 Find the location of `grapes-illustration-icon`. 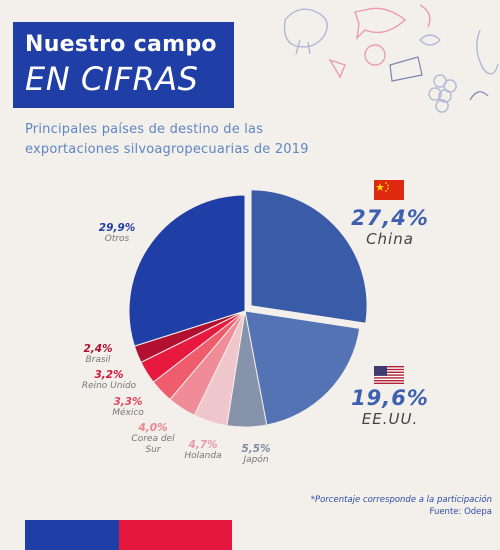

grapes-illustration-icon is located at coordinates (442, 93).